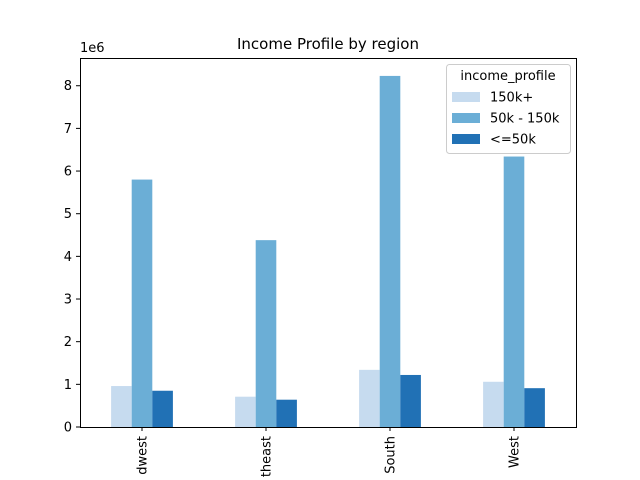 This screenshot has height=480, width=640. What do you see at coordinates (329, 452) in the screenshot?
I see `x-axis: dwest theast South West` at bounding box center [329, 452].